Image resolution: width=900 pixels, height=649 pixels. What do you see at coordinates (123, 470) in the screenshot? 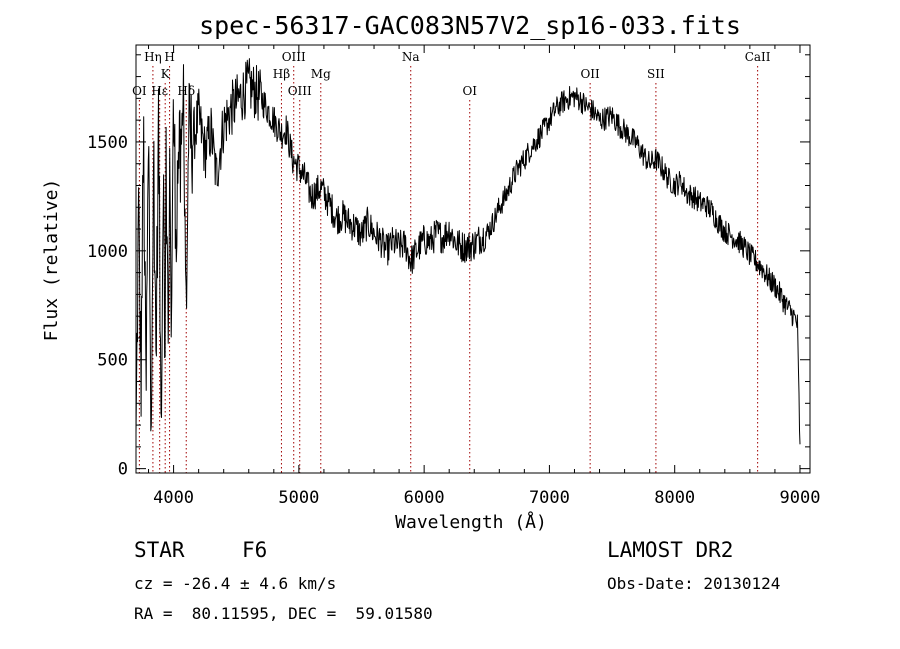
I see `y-tick-label: 0` at bounding box center [123, 470].